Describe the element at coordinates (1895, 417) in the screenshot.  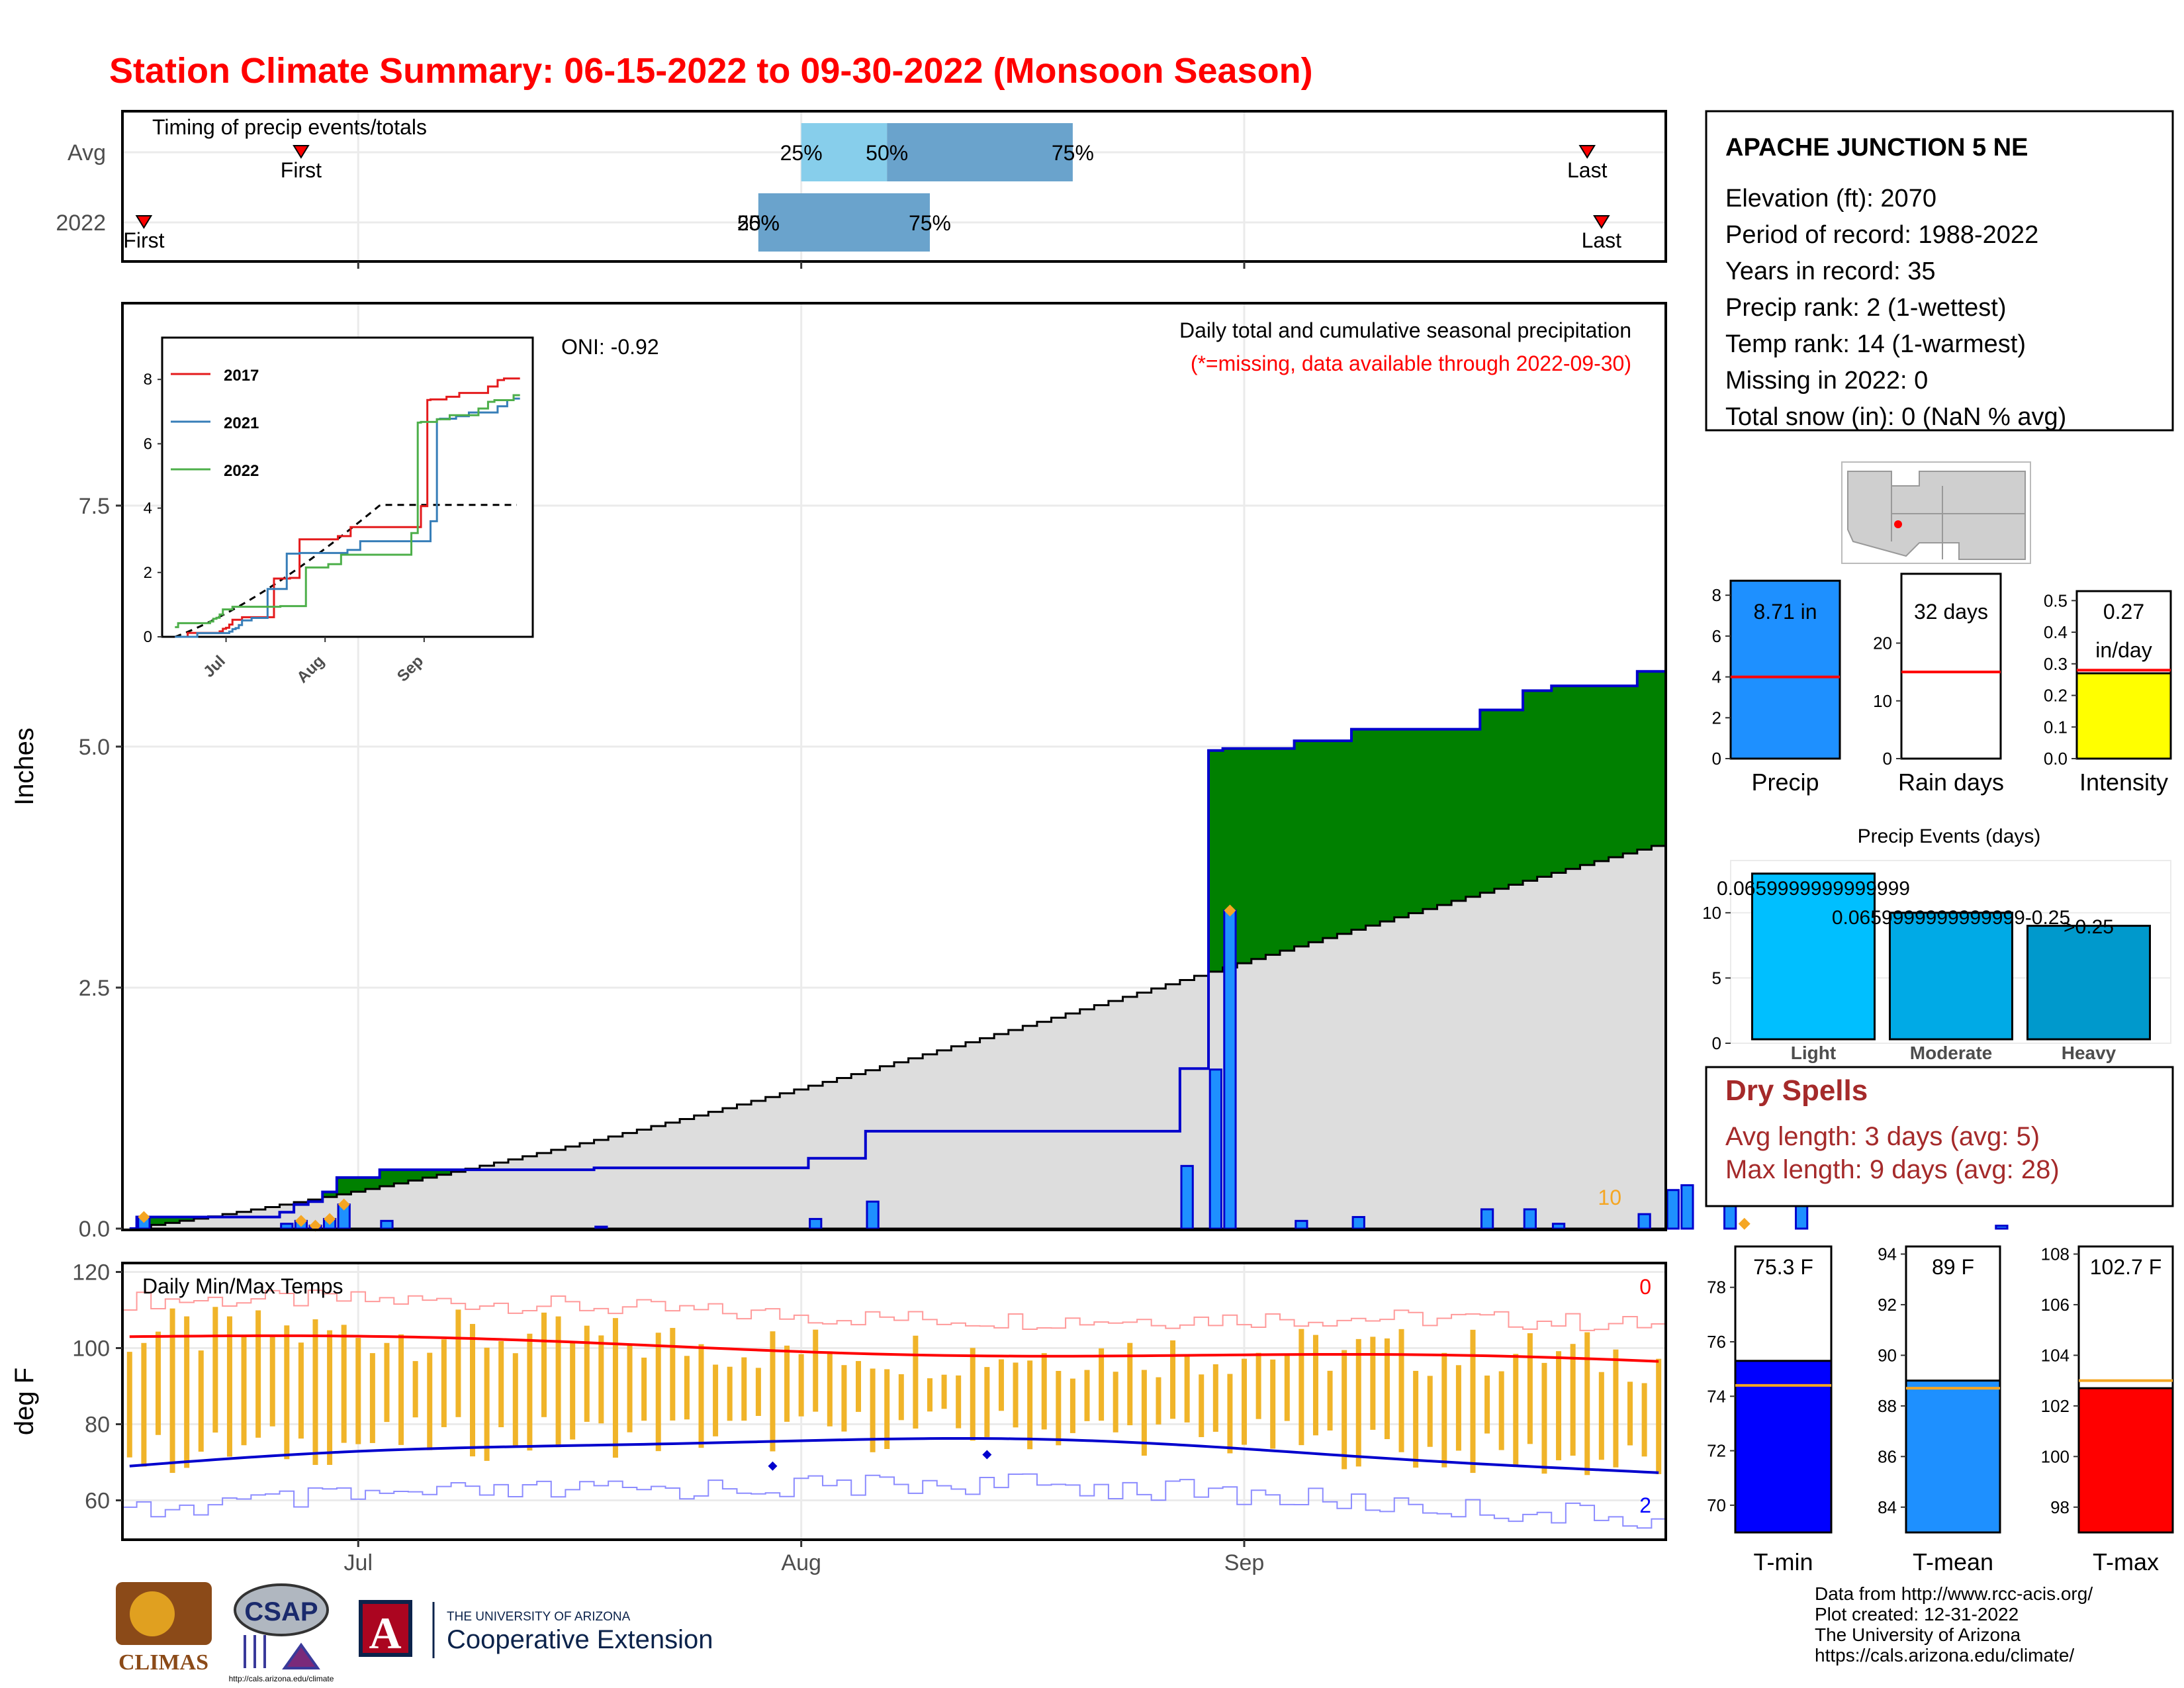
I see `station-line: Total snow (in): 0 (NaN % avg)` at that location.